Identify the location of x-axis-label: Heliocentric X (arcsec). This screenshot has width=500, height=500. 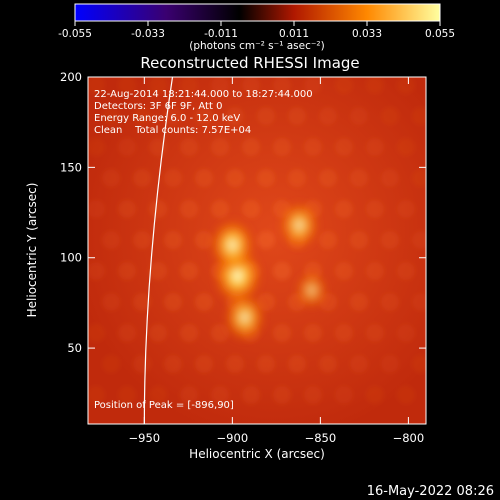
(257, 454).